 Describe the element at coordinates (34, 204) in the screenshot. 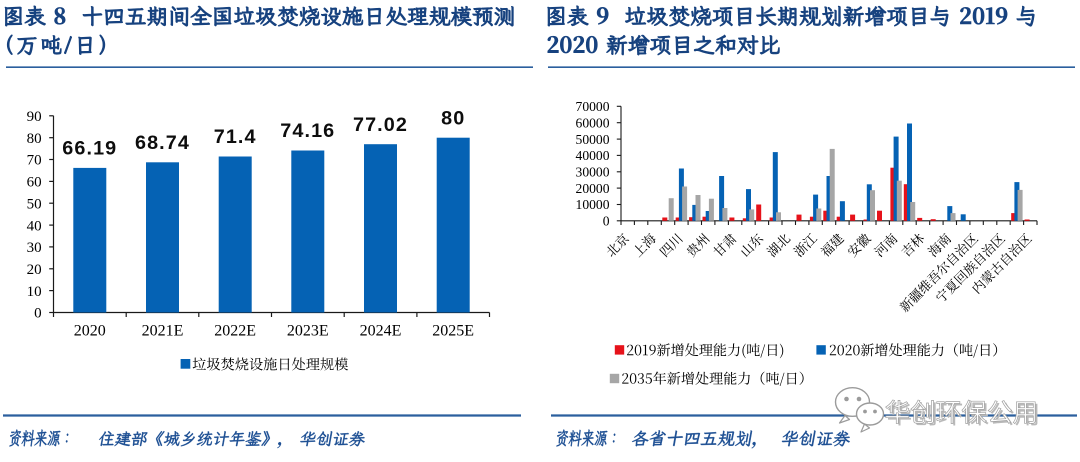

I see `svg-text: 50` at that location.